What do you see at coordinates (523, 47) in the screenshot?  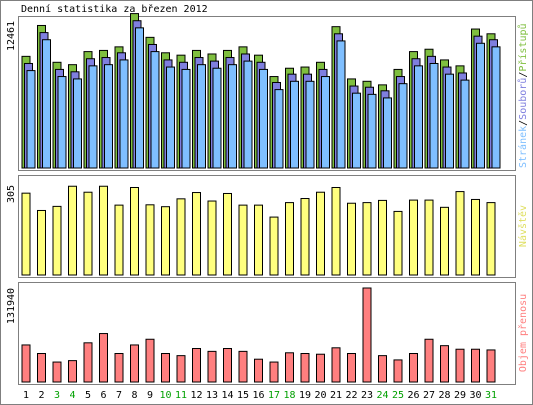 I see `legend-hits: Přístupů` at bounding box center [523, 47].